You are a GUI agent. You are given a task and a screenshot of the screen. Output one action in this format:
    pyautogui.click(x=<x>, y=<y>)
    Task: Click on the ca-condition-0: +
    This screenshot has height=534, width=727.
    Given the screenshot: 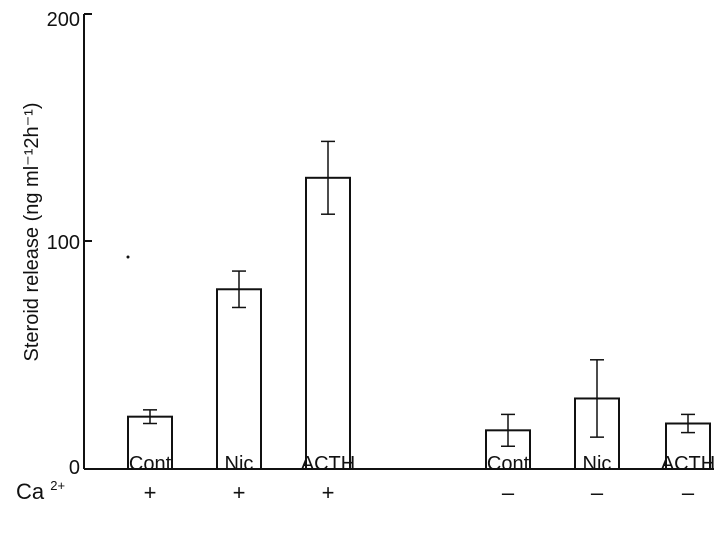 What is the action you would take?
    pyautogui.click(x=150, y=492)
    